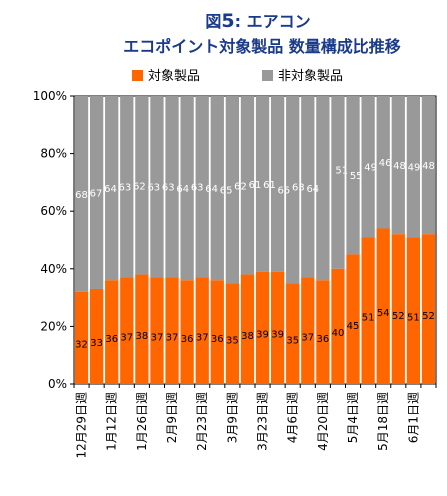 The image size is (447, 496). I want to click on x-tick-label: 2月9日週, so click(172, 417).